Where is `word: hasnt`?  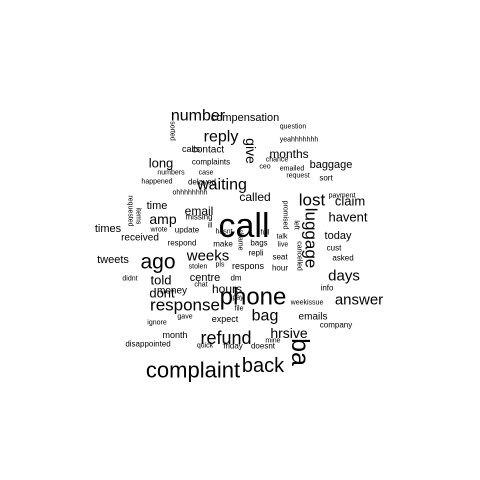
word: hasnt is located at coordinates (223, 232).